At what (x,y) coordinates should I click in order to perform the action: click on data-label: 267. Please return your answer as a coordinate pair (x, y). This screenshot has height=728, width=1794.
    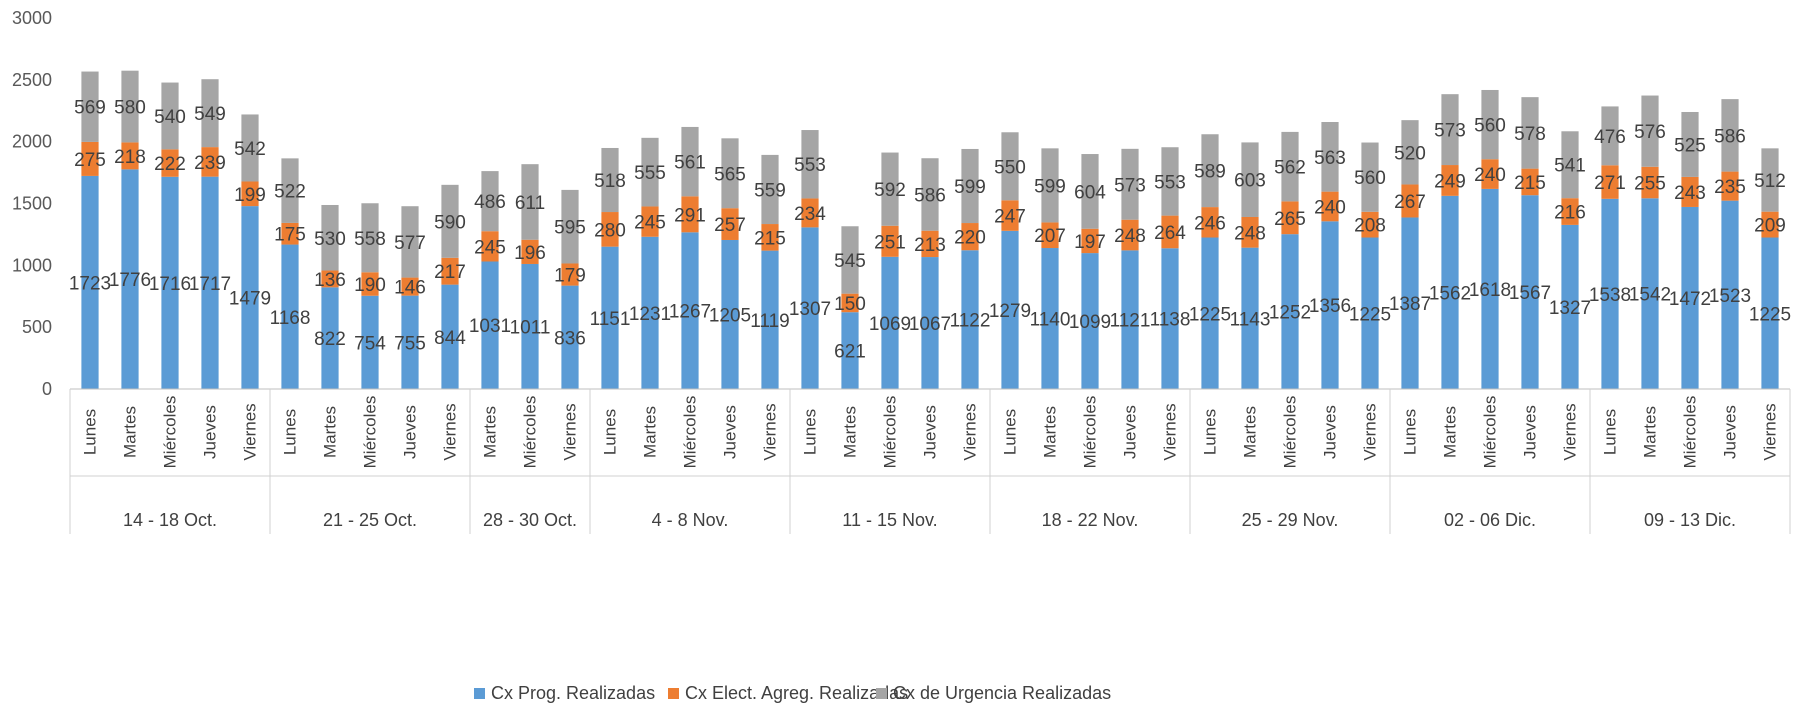
    Looking at the image, I should click on (1410, 202).